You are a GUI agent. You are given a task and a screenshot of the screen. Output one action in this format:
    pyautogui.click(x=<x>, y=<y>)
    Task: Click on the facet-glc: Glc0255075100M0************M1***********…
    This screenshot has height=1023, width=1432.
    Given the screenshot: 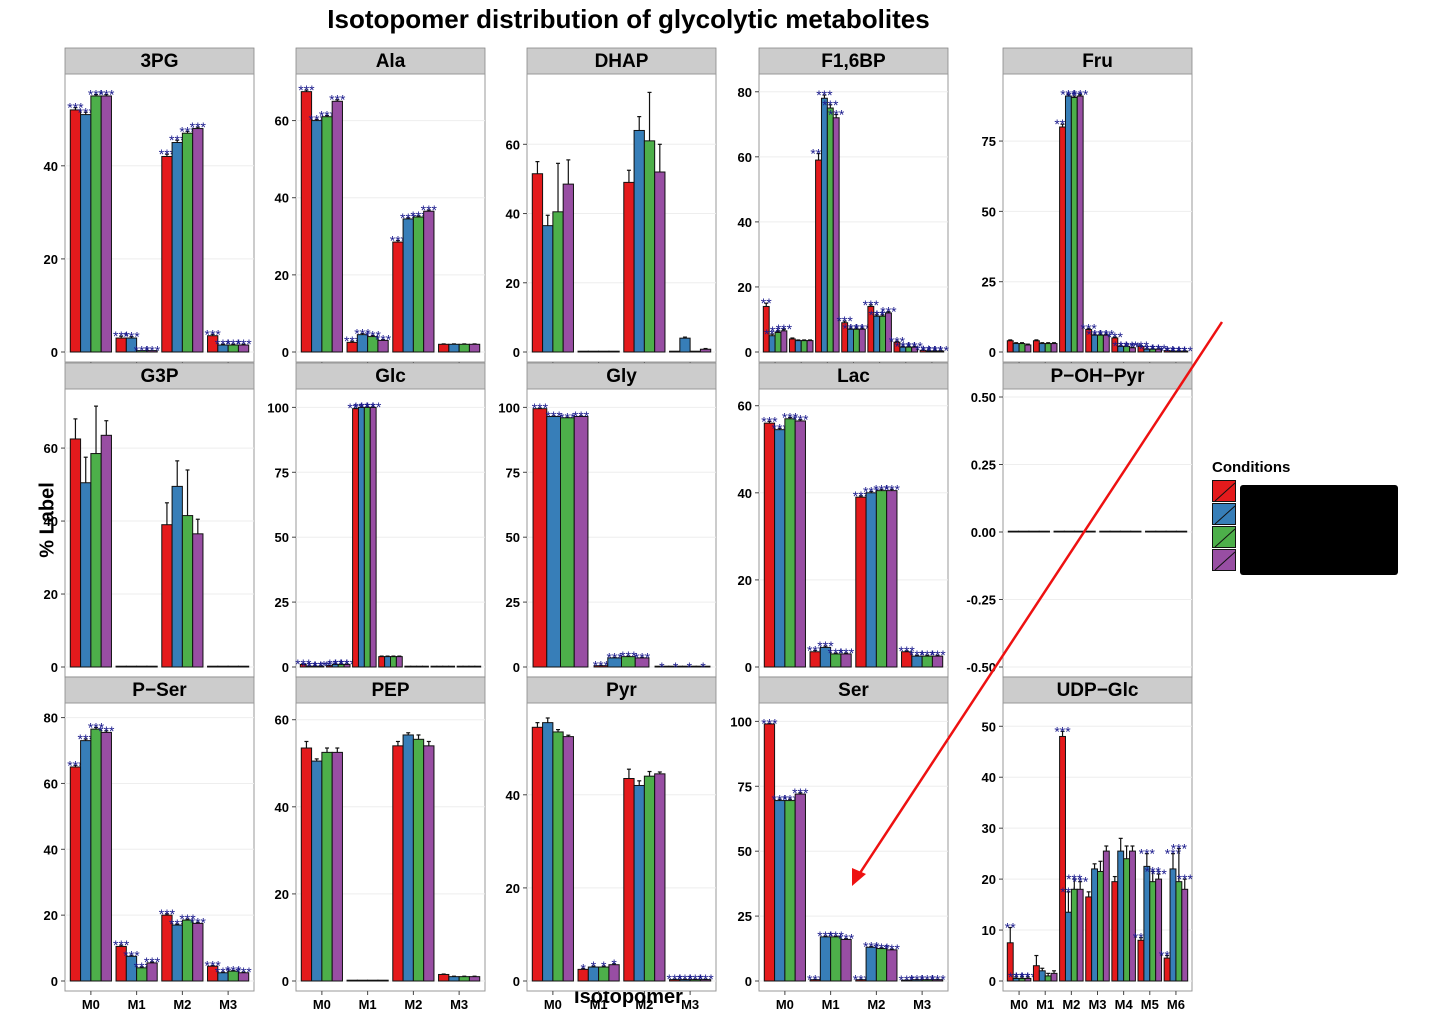 What is the action you would take?
    pyautogui.click(x=376, y=530)
    